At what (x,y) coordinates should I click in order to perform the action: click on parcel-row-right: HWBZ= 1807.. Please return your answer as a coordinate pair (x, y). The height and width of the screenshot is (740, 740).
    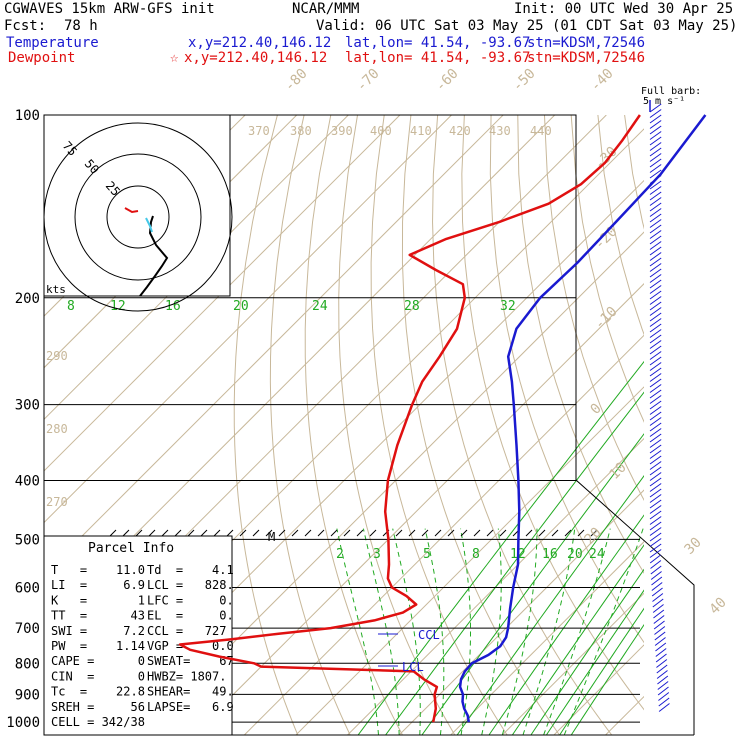
    Looking at the image, I should click on (186, 676).